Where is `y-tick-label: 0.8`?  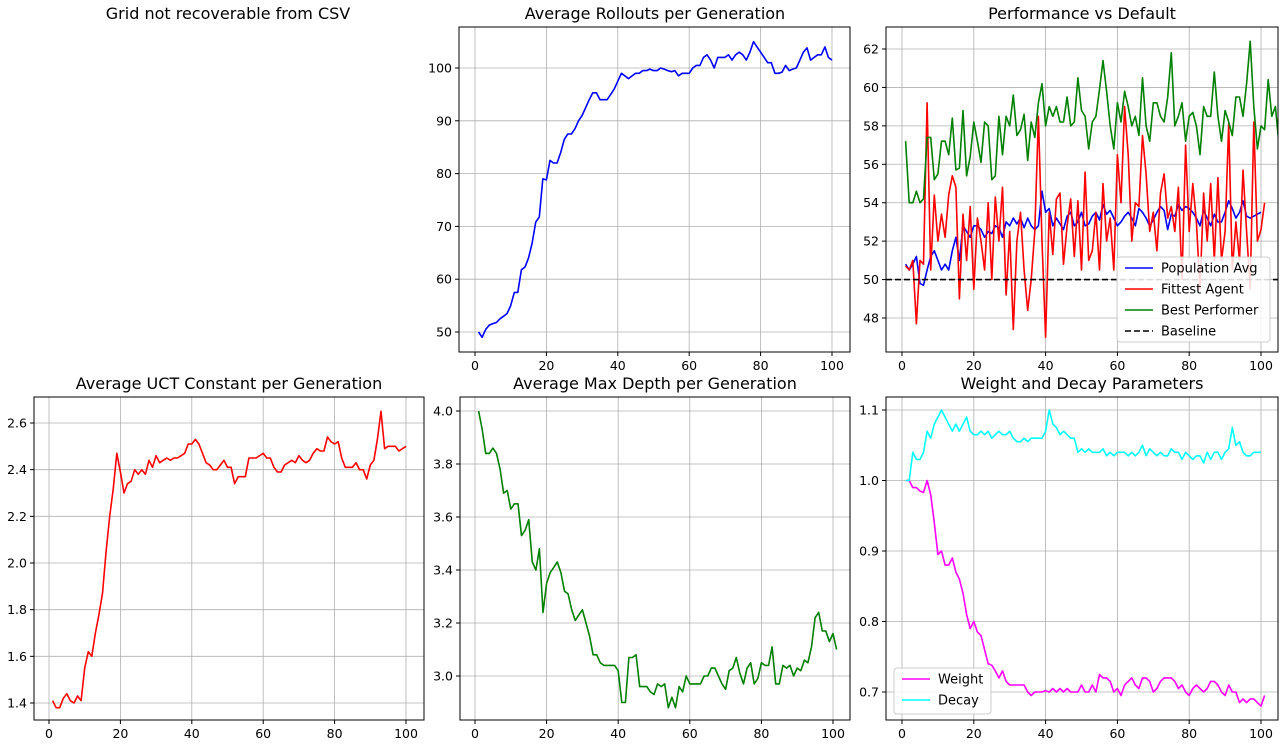 y-tick-label: 0.8 is located at coordinates (869, 621).